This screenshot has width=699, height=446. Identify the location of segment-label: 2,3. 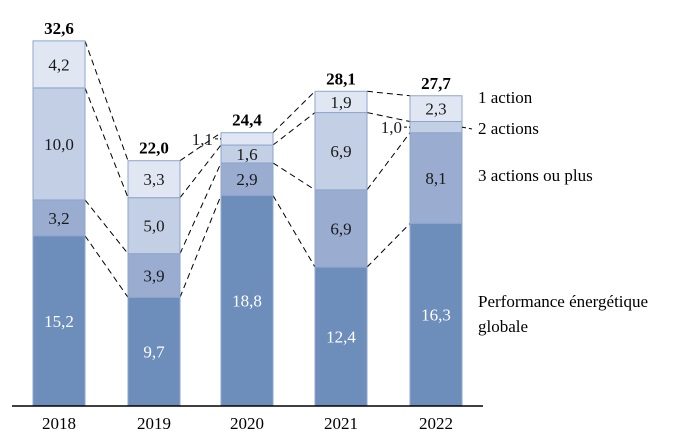
(435, 109).